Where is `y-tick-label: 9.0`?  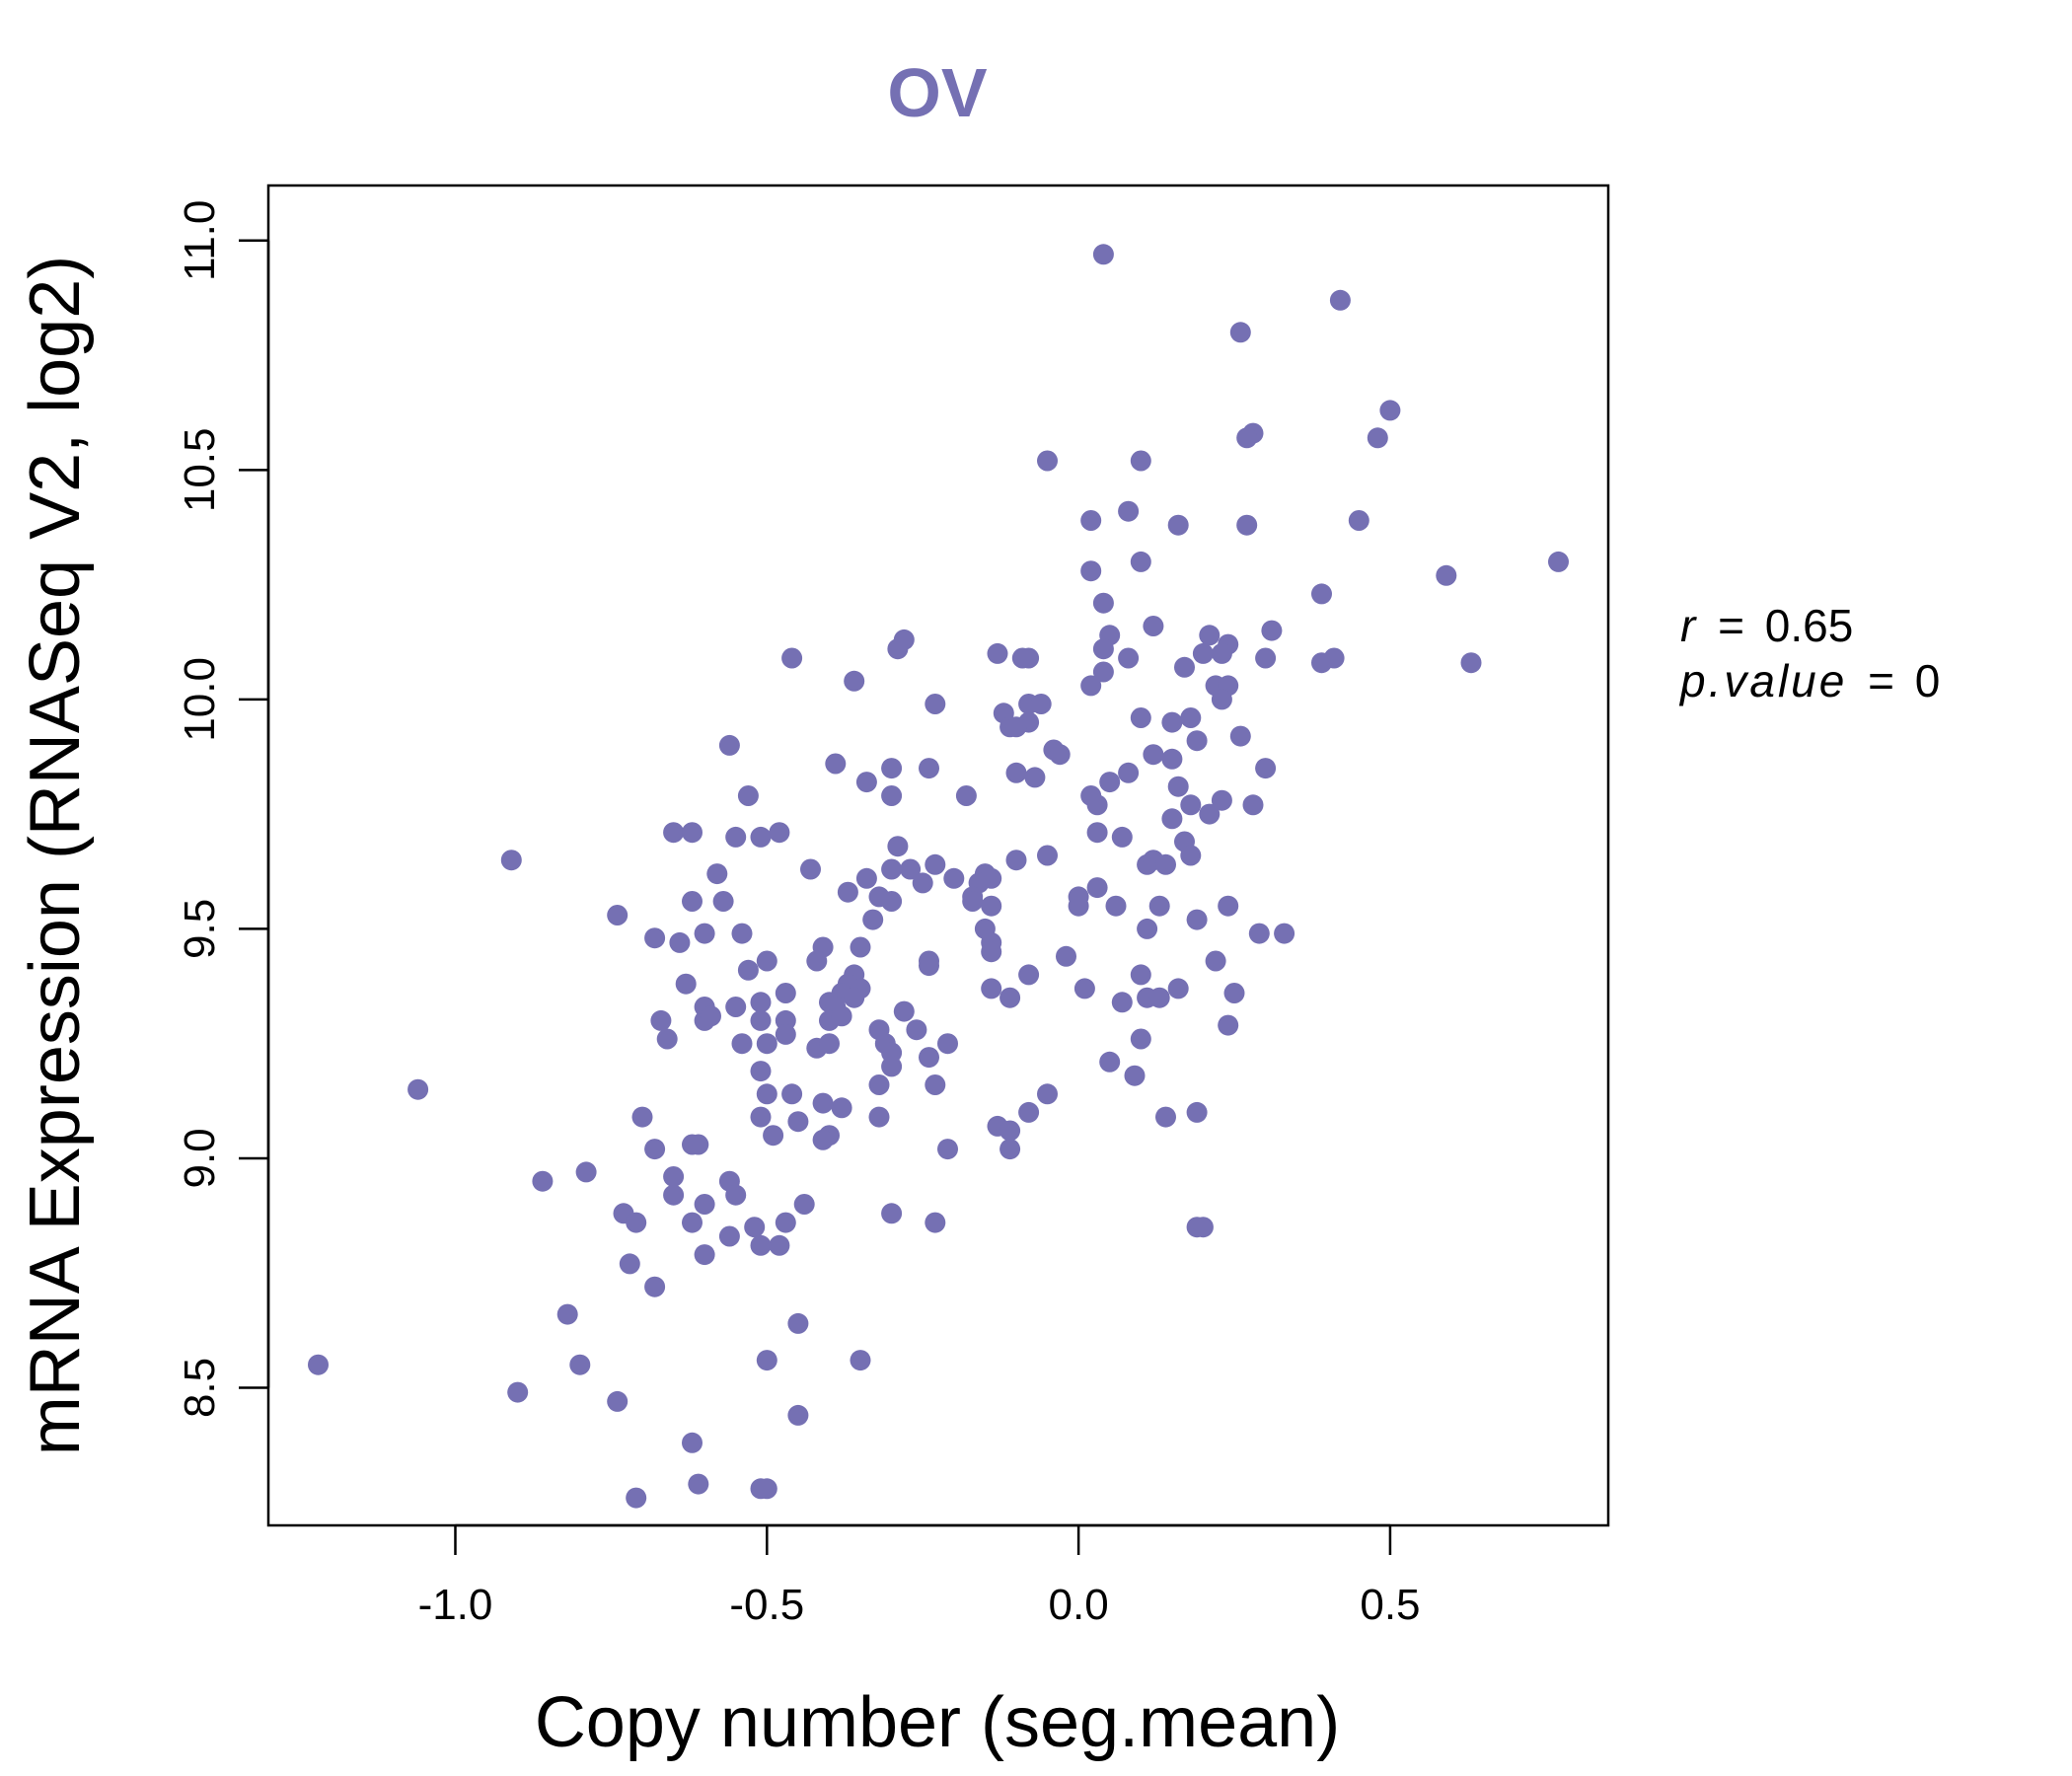 y-tick-label: 9.0 is located at coordinates (200, 1158).